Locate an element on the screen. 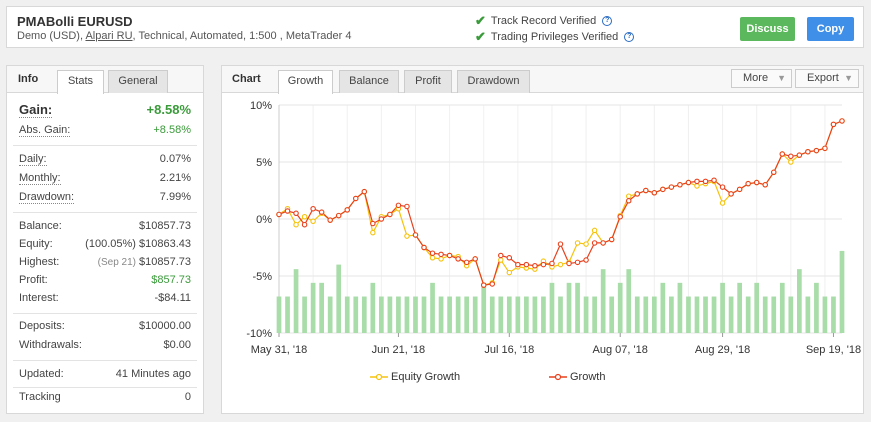 This screenshot has height=422, width=871. export-dropdown: Export ▼ is located at coordinates (827, 78).